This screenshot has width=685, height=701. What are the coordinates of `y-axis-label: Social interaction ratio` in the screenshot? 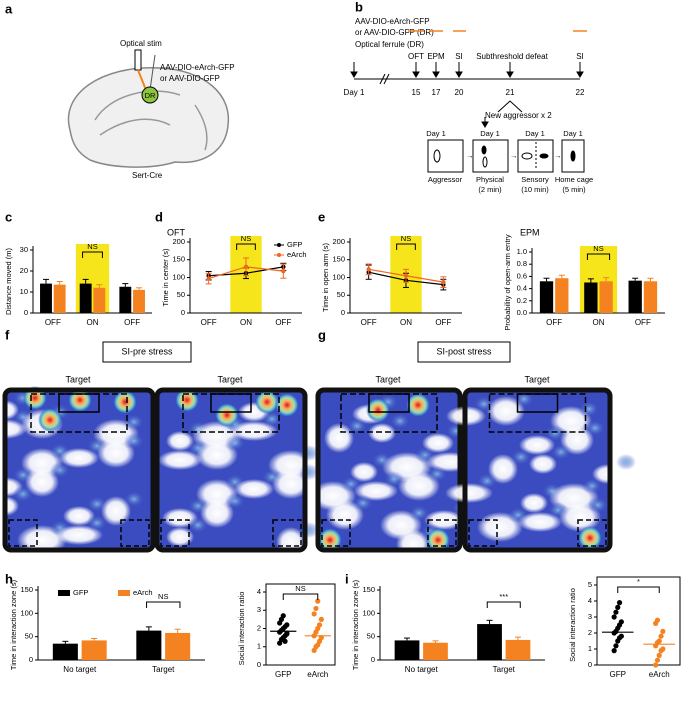 It's located at (572, 625).